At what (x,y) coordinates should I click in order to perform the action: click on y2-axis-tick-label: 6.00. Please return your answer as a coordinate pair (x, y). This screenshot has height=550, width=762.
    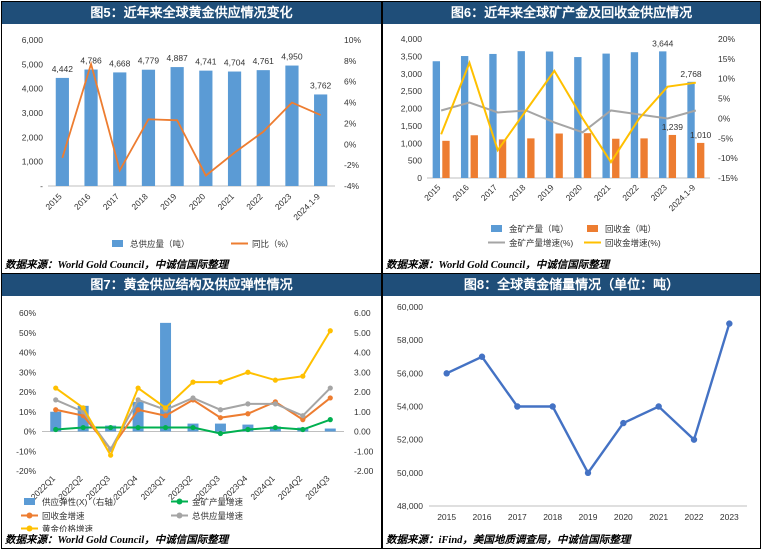
    Looking at the image, I should click on (362, 313).